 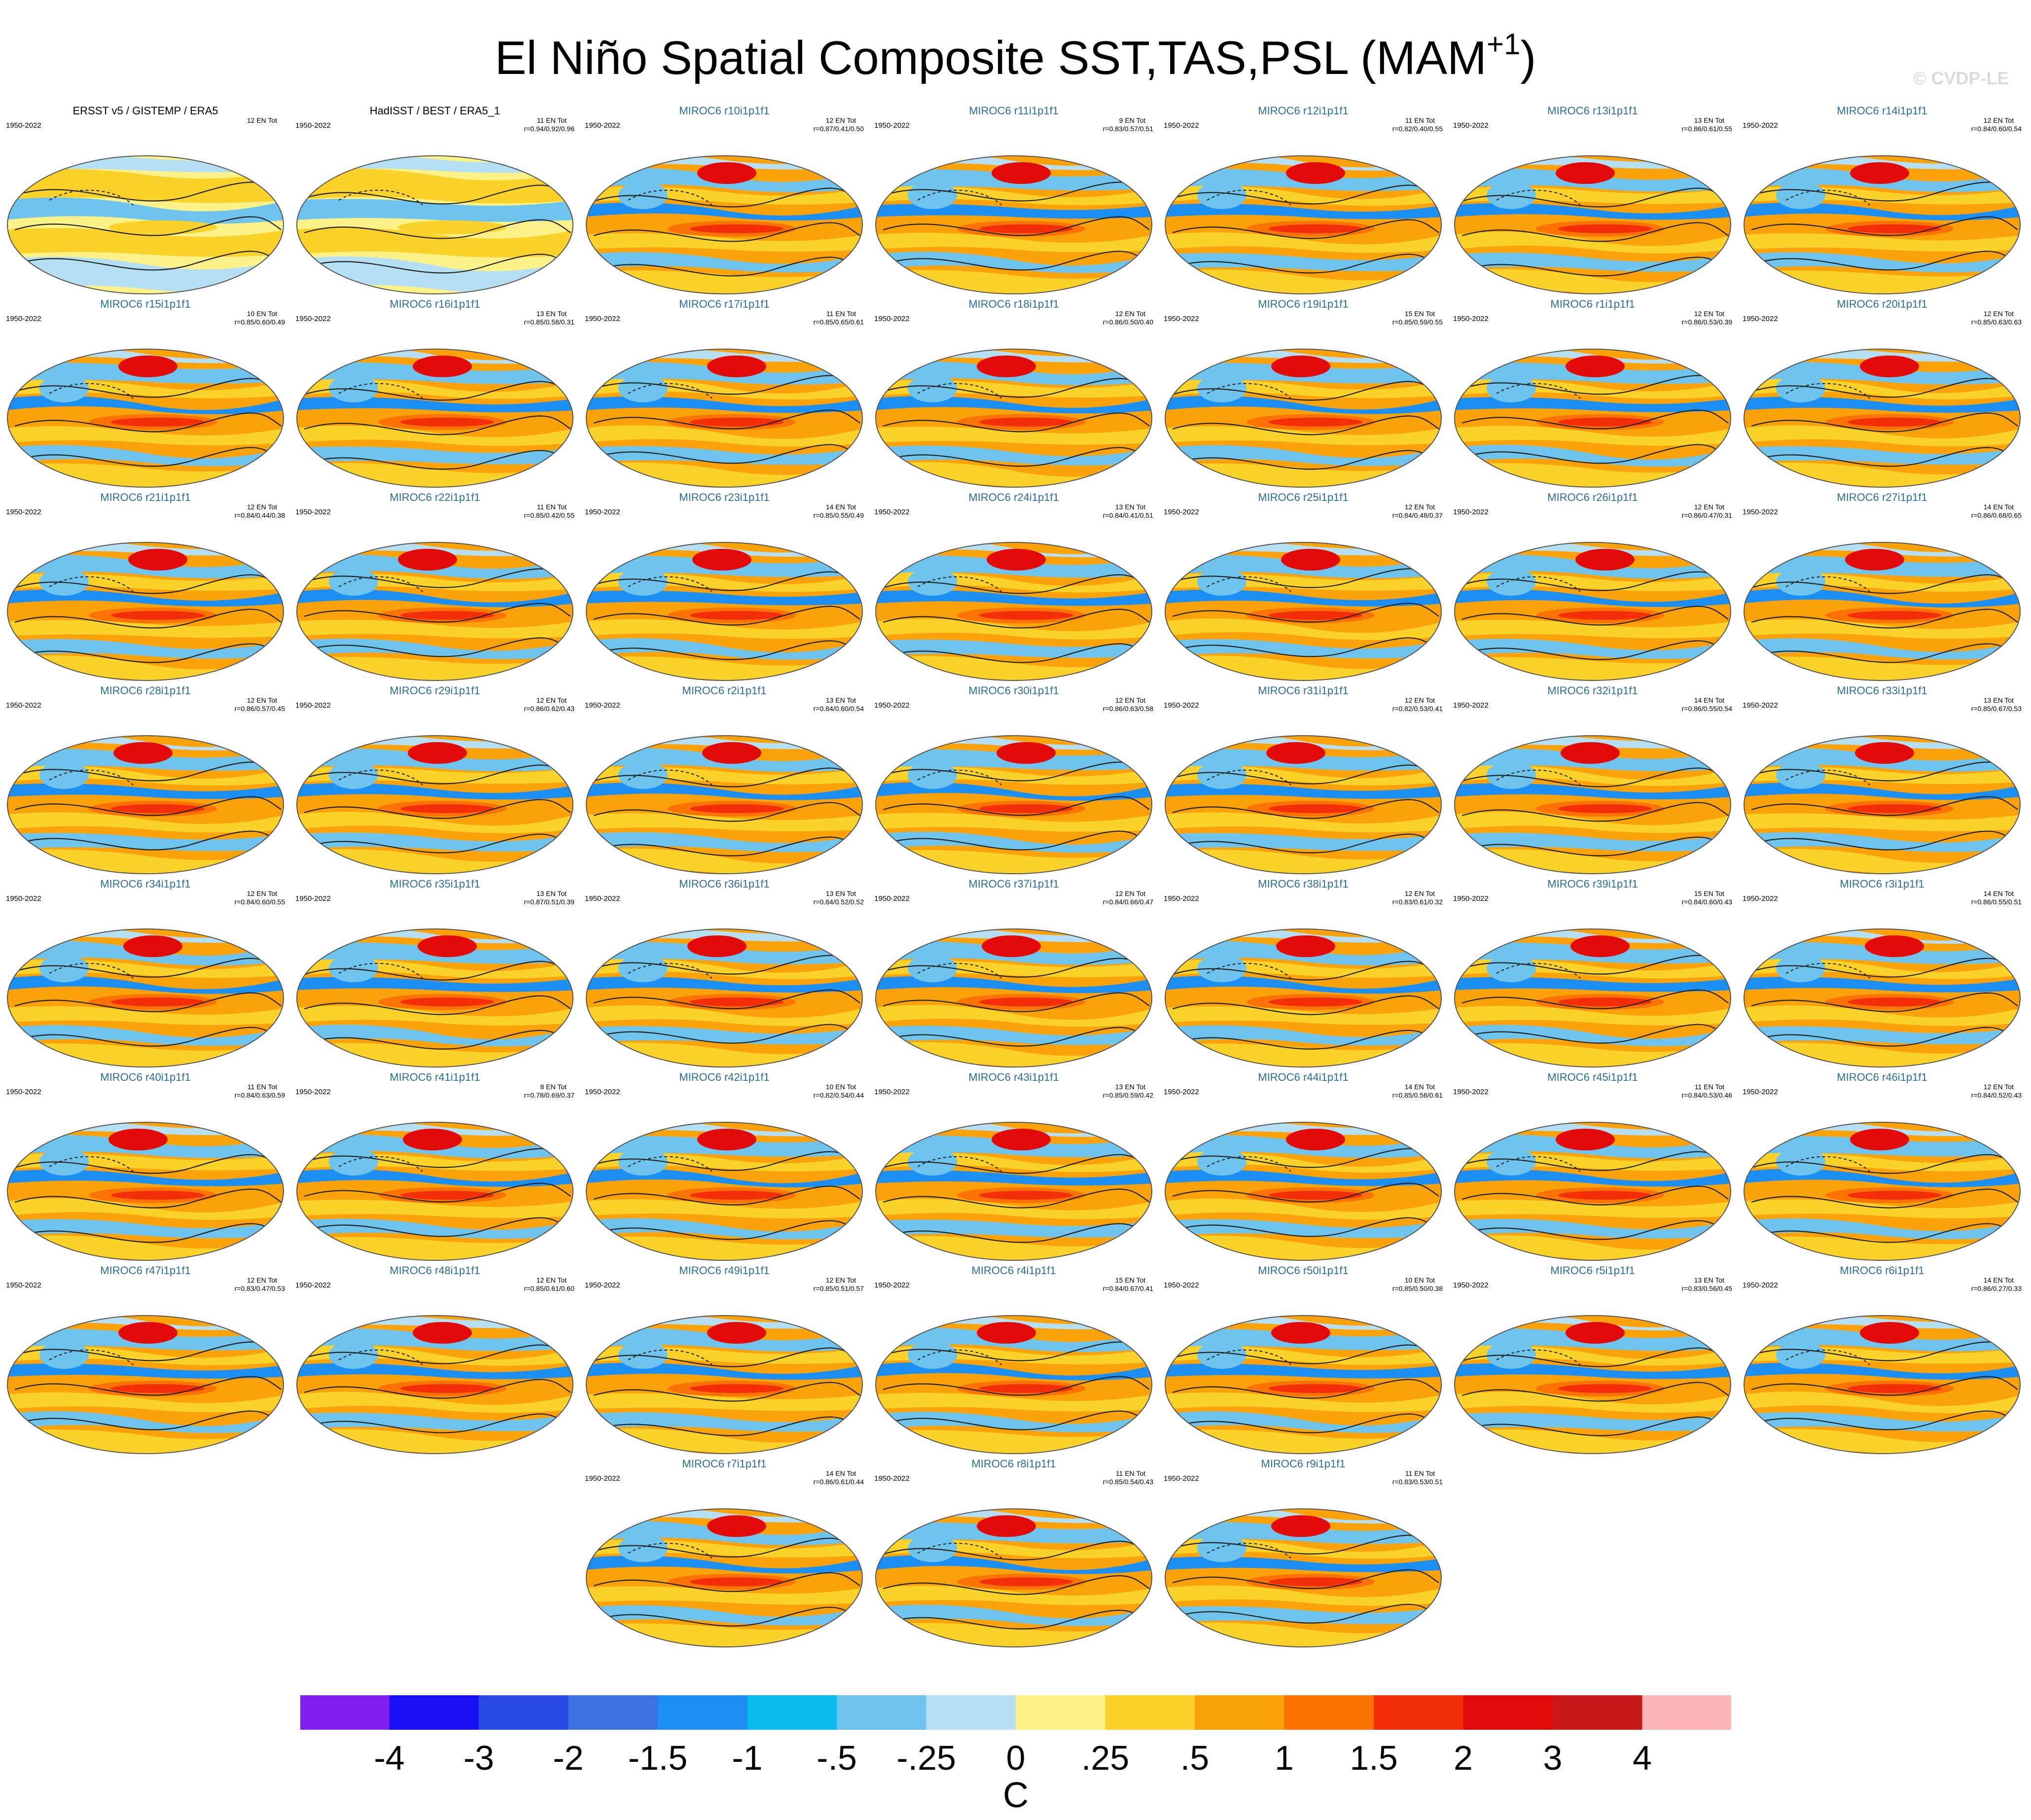 I want to click on map-panel-correlations: r=0.83/0.53/0.51, so click(x=1417, y=1482).